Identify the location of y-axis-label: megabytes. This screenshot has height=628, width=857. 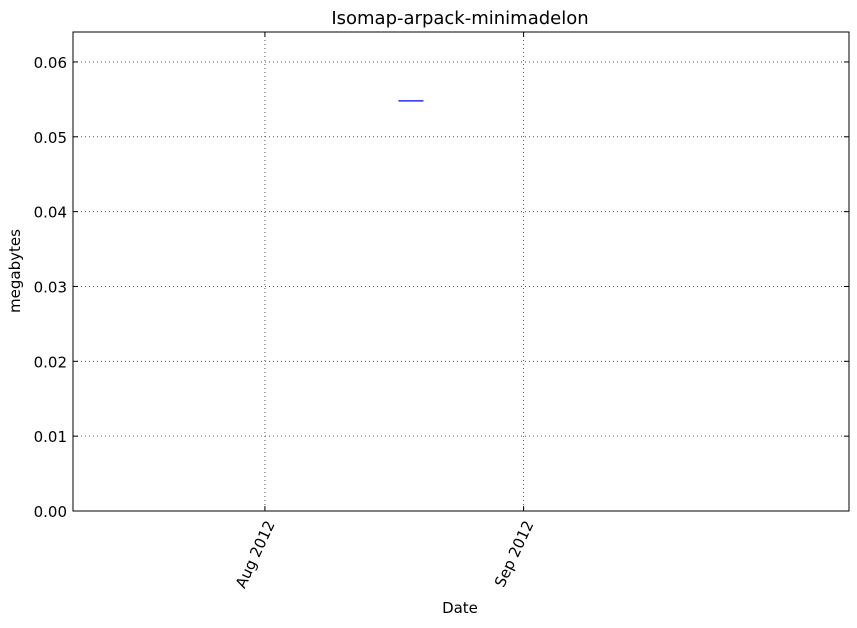
(15, 271).